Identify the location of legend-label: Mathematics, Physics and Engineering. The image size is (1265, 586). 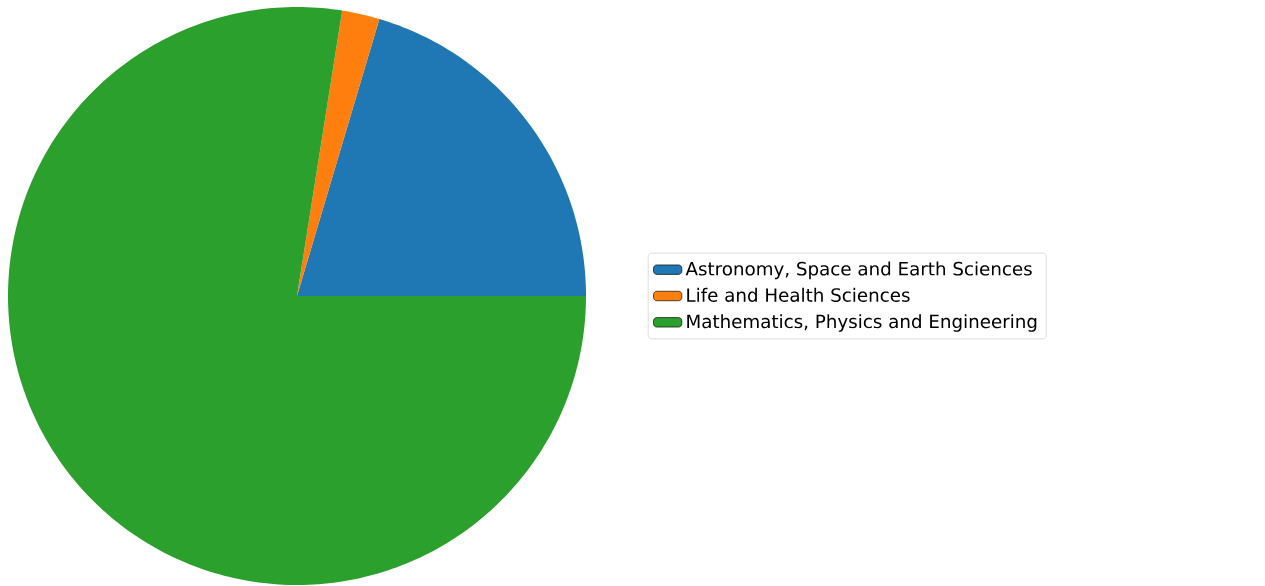
(862, 323).